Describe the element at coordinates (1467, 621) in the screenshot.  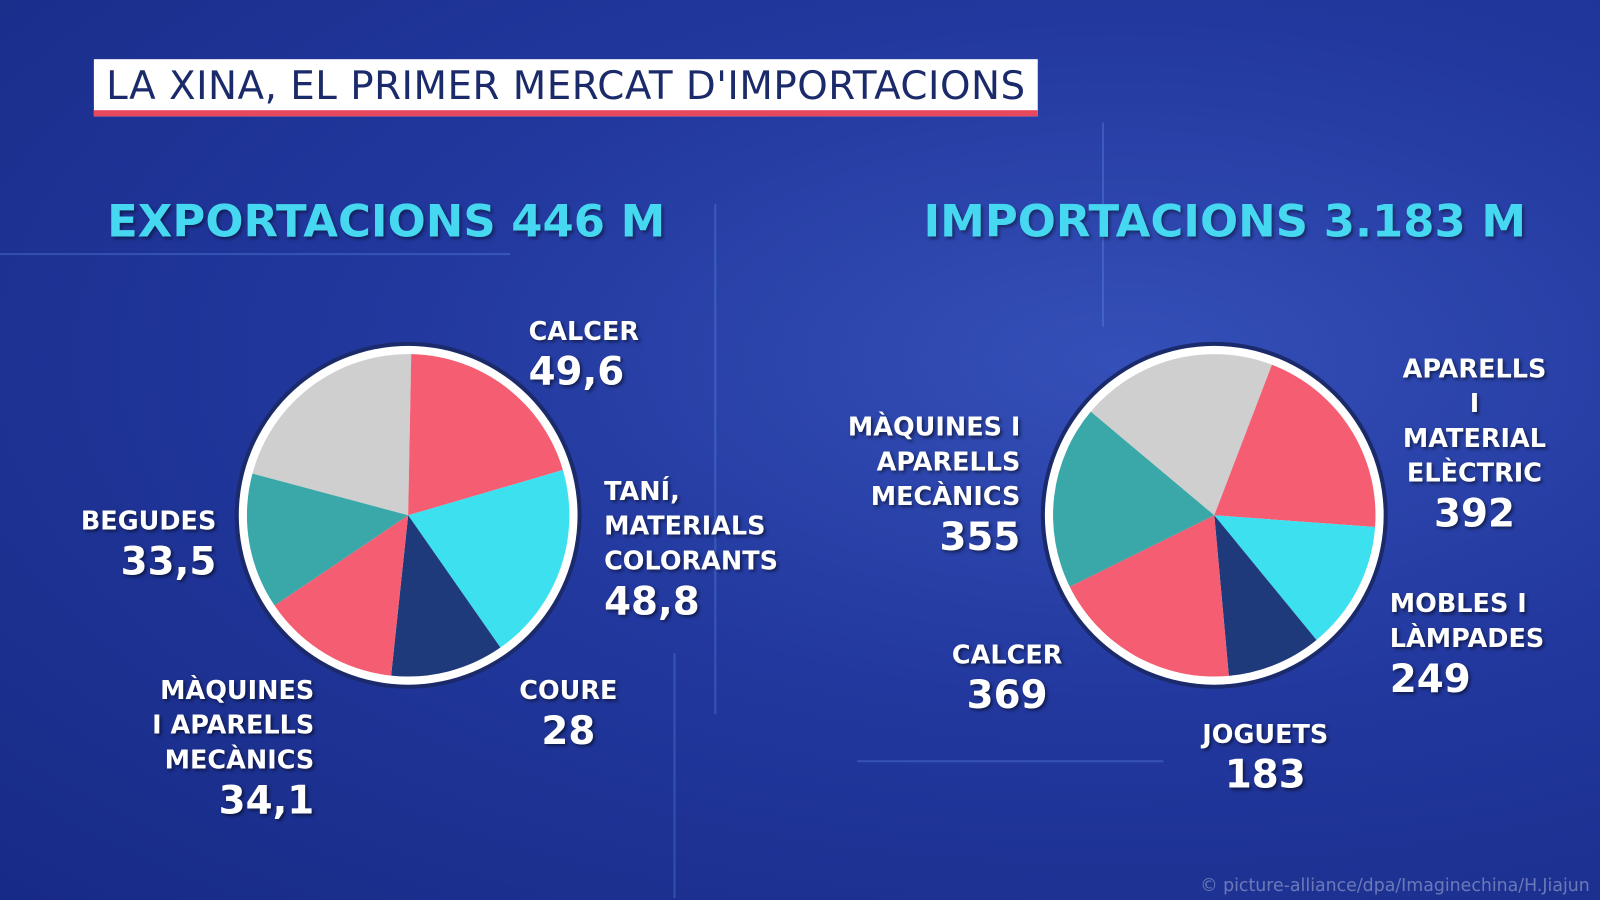
I see `slice-name: MOBLES I LÀMPADES` at that location.